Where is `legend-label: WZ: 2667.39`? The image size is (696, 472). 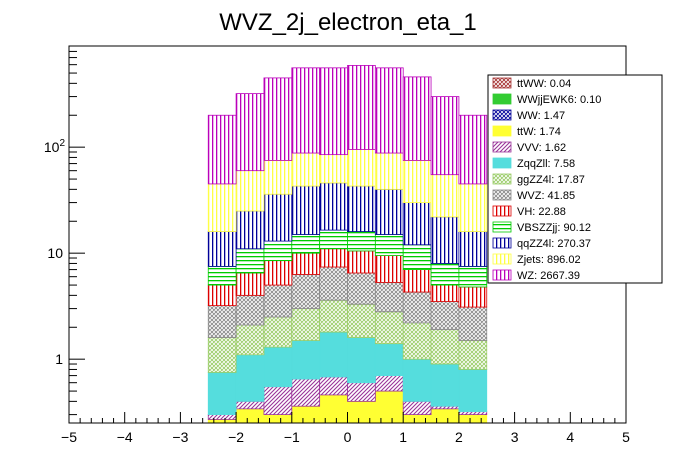
legend-label: WZ: 2667.39 is located at coordinates (548, 276).